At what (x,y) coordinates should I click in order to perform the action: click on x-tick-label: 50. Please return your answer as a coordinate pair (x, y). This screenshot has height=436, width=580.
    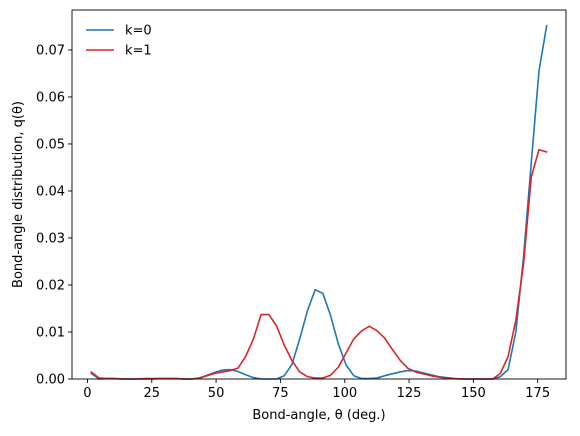
    Looking at the image, I should click on (216, 393).